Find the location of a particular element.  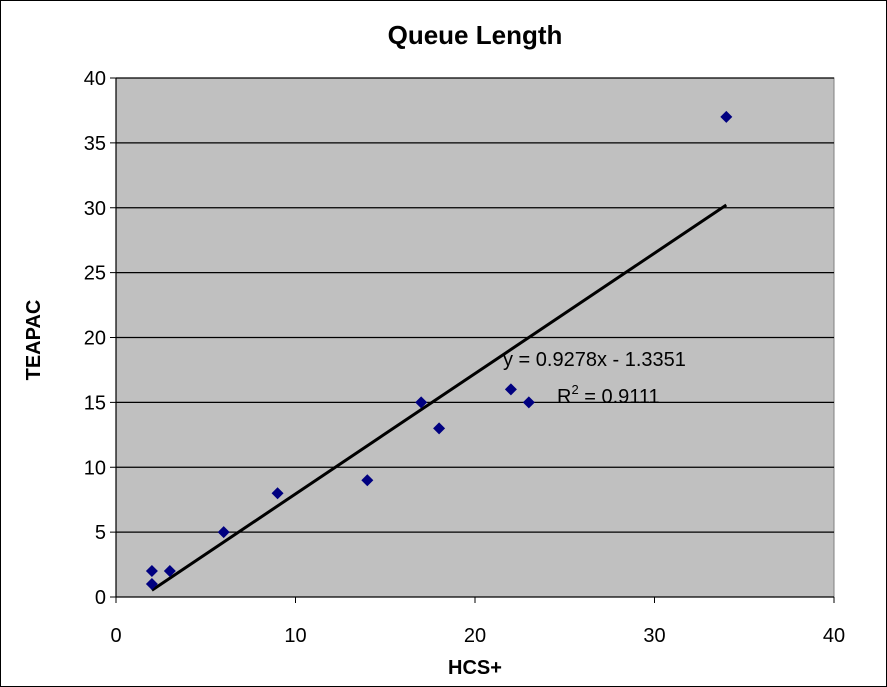

y-tick-label: 5 is located at coordinates (100, 533).